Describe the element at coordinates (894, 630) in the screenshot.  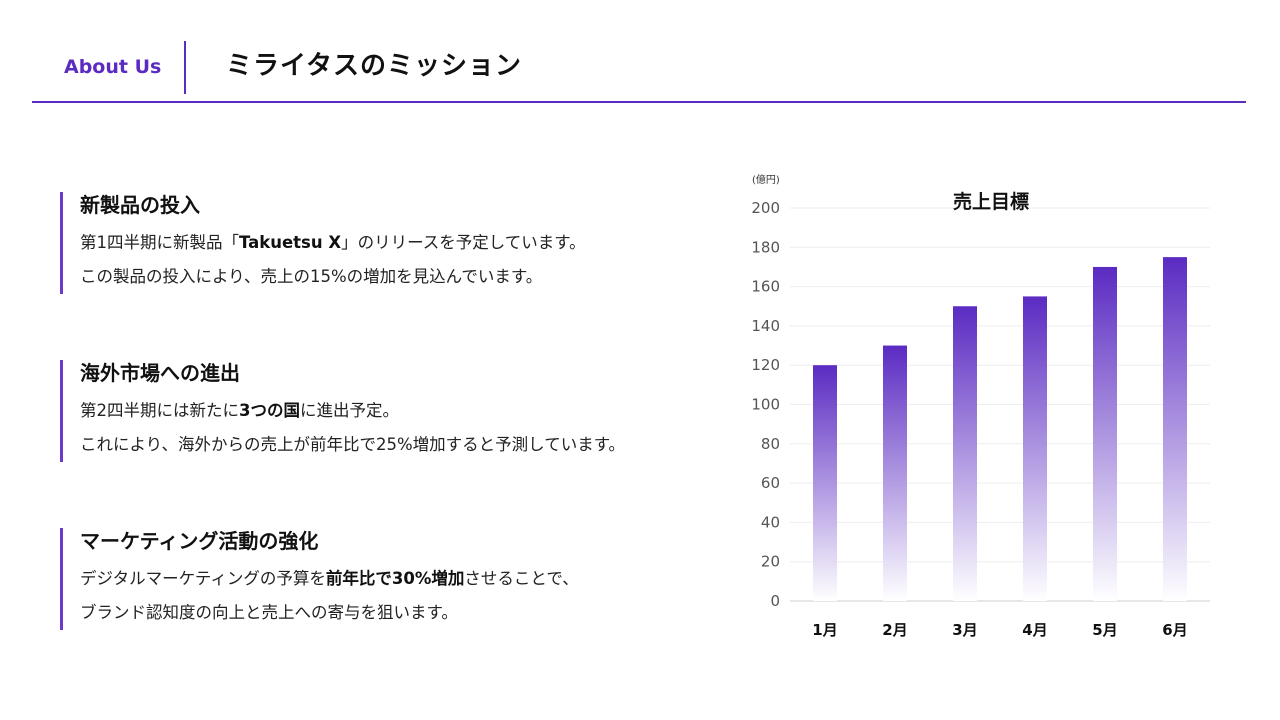
I see `x-category-label: 2月` at that location.